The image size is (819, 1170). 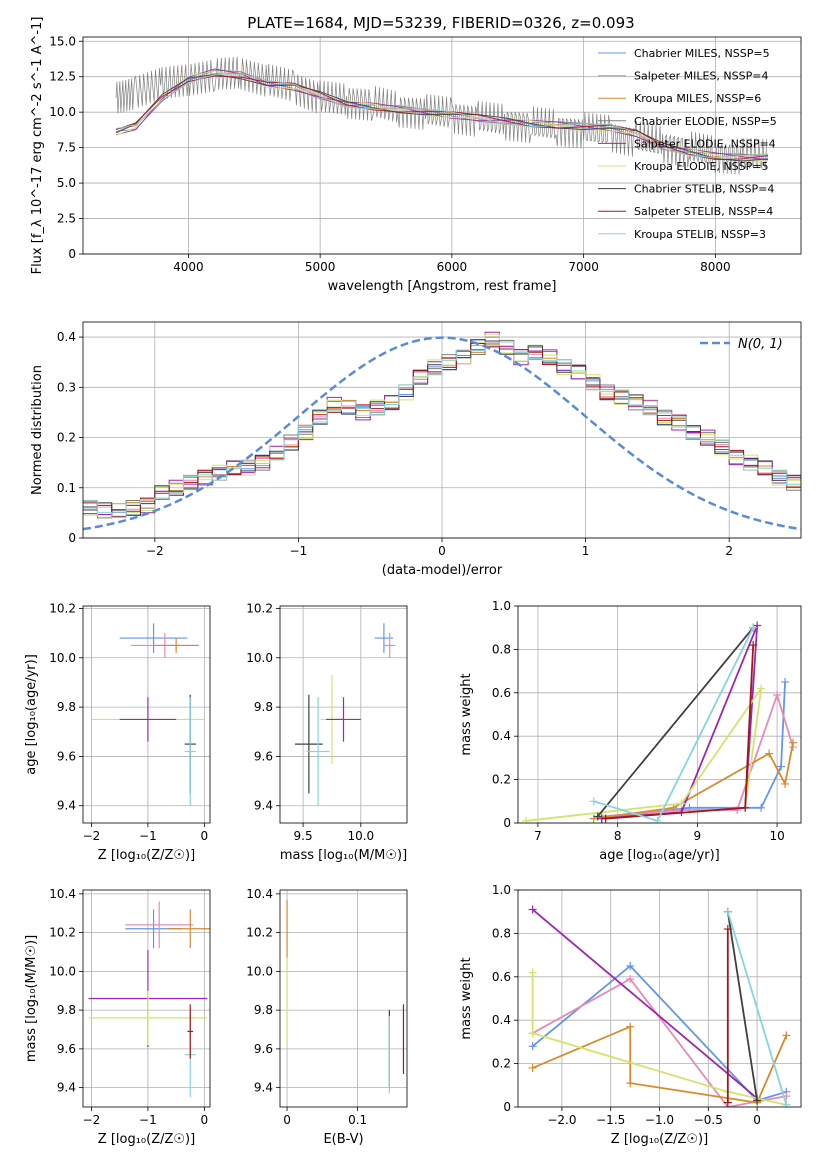 What do you see at coordinates (760, 344) in the screenshot?
I see `legend-label: N(0, 1)` at bounding box center [760, 344].